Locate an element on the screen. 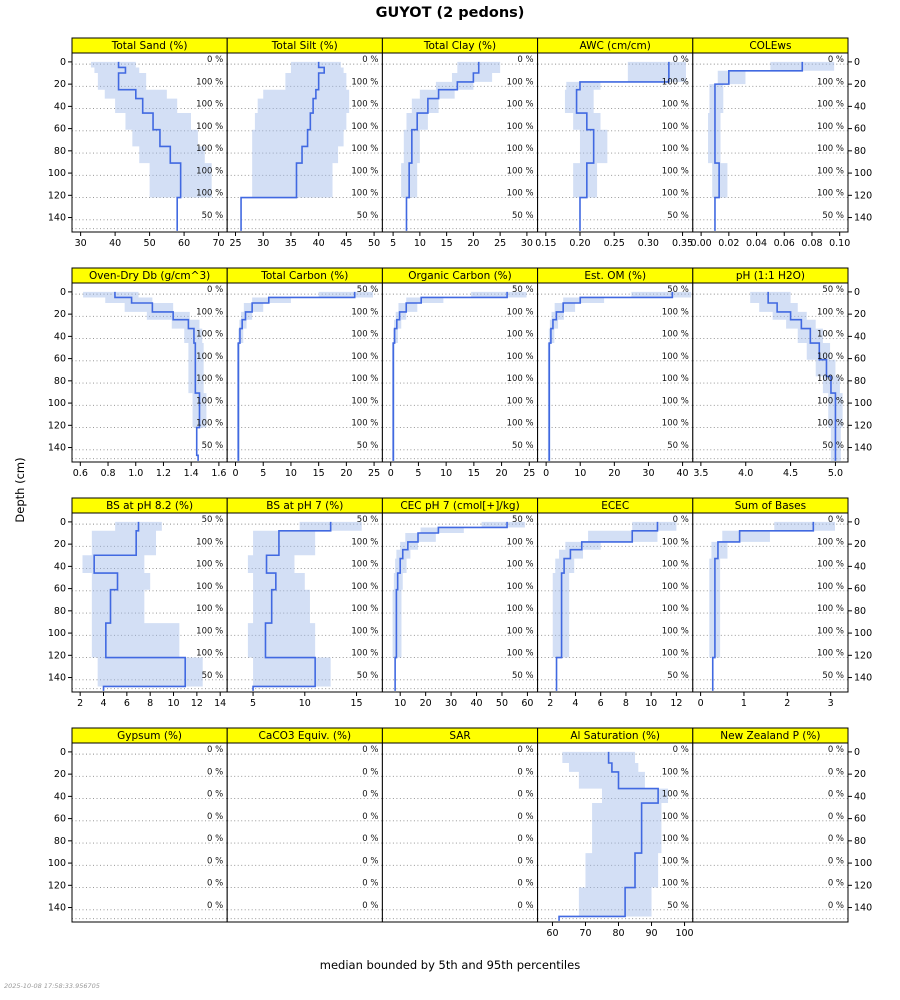 This screenshot has height=1000, width=900. strip-label: Total Silt (%) is located at coordinates (304, 46).